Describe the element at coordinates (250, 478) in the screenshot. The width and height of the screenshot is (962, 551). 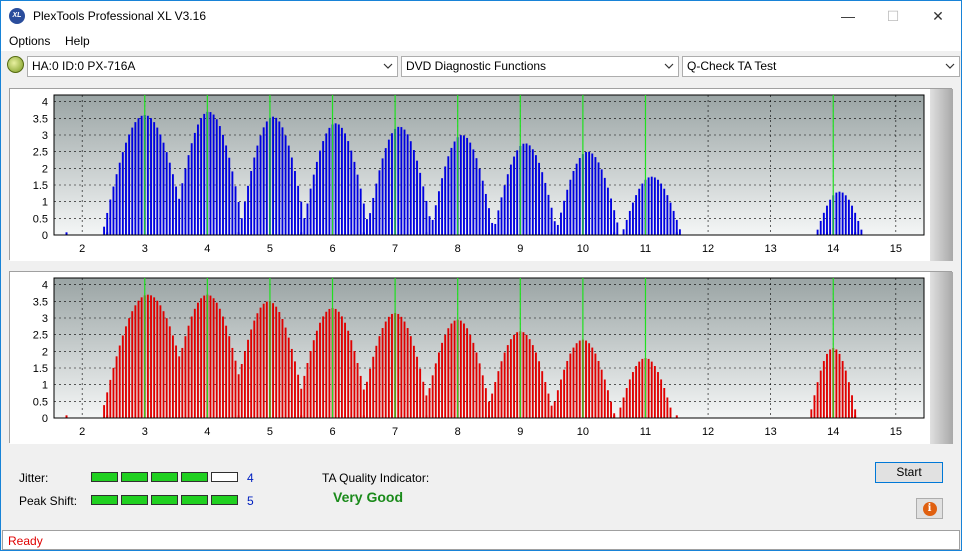
I see `jitter-value: 4` at that location.